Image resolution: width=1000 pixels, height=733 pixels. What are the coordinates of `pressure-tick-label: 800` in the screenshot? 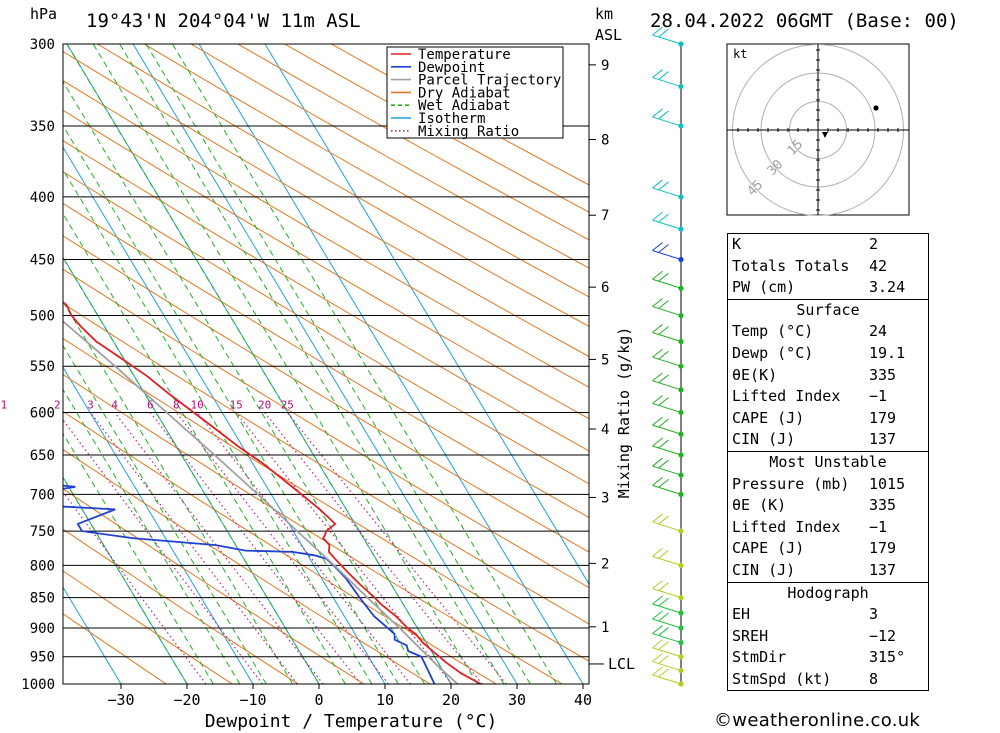 It's located at (42, 566).